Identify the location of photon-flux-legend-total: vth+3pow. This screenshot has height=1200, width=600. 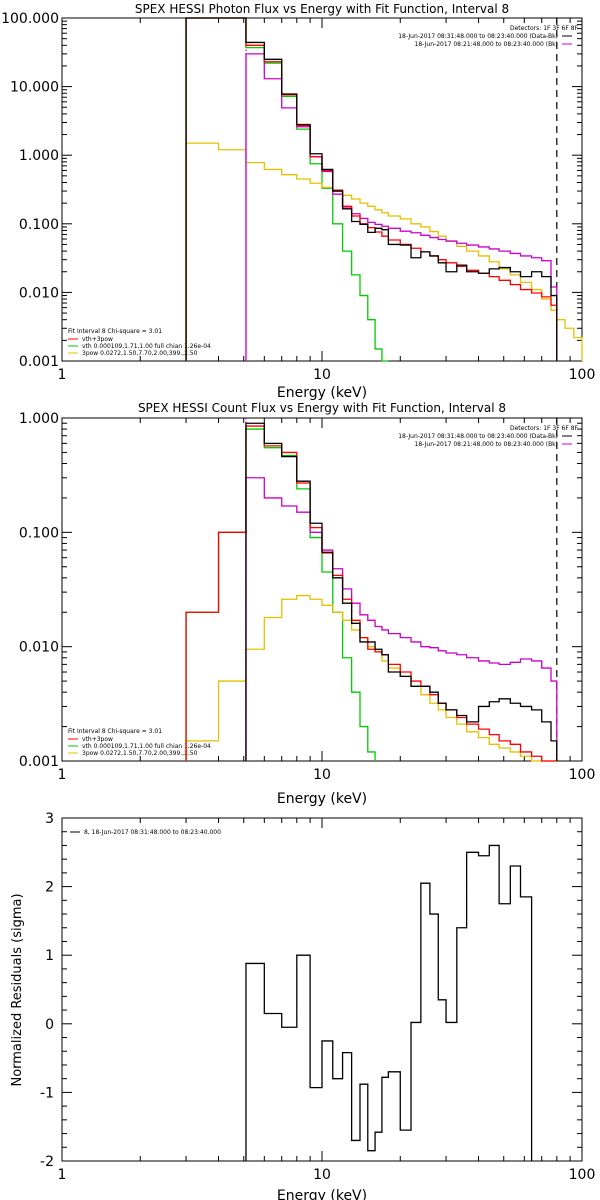
(97, 339).